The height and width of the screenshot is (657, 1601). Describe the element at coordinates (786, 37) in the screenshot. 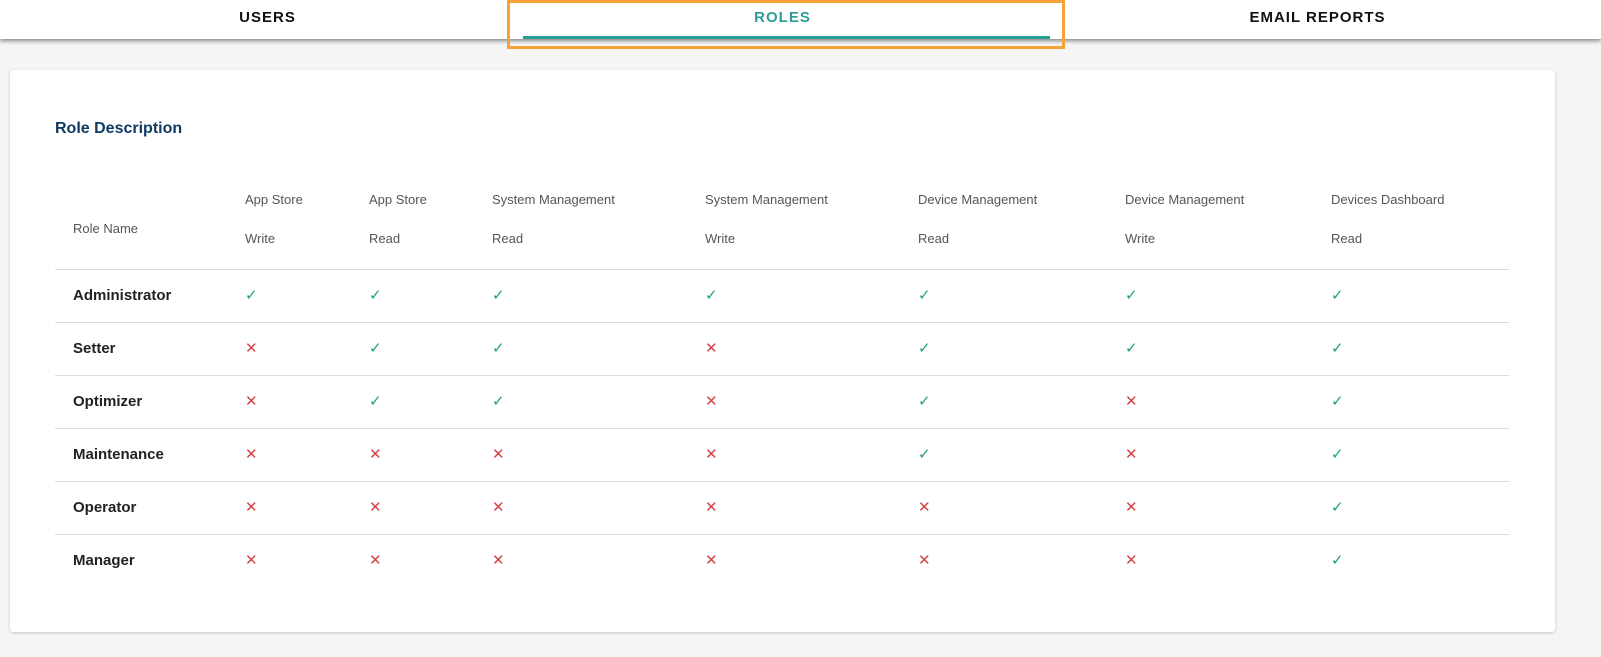

I see `active-tab-indicator` at that location.